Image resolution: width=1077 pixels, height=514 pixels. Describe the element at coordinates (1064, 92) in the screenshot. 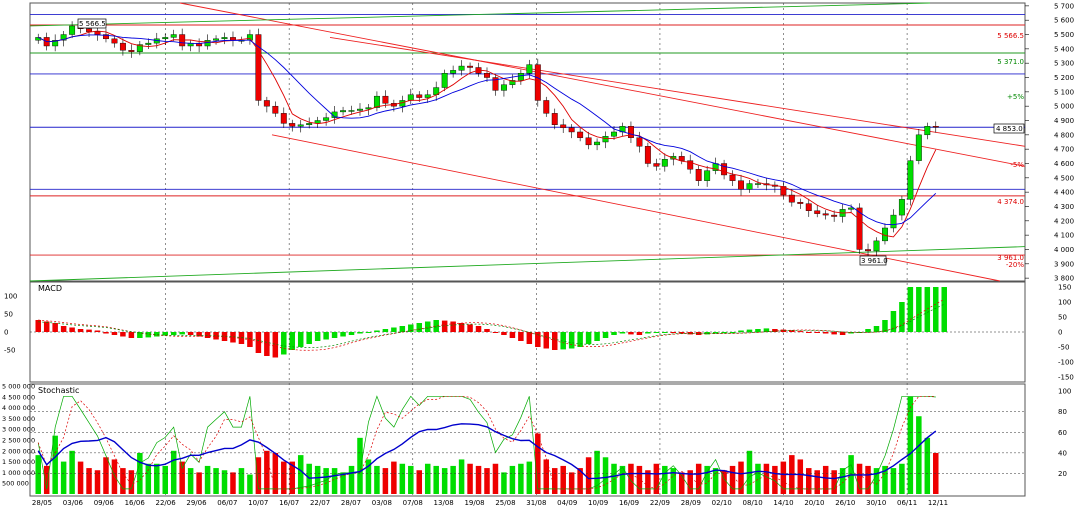

I see `price-tick-label: 5 100` at that location.